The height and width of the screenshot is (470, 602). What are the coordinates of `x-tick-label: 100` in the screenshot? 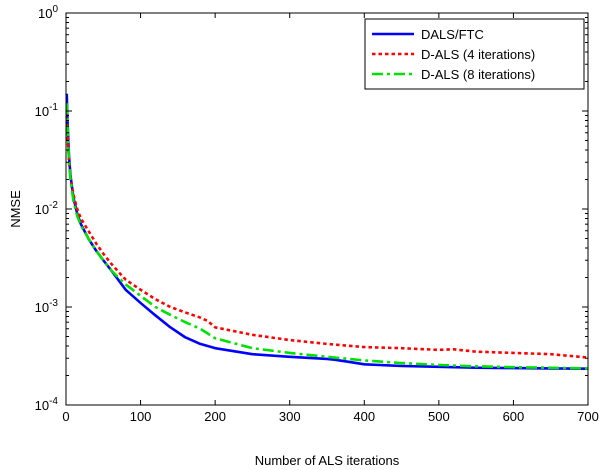 It's located at (141, 416).